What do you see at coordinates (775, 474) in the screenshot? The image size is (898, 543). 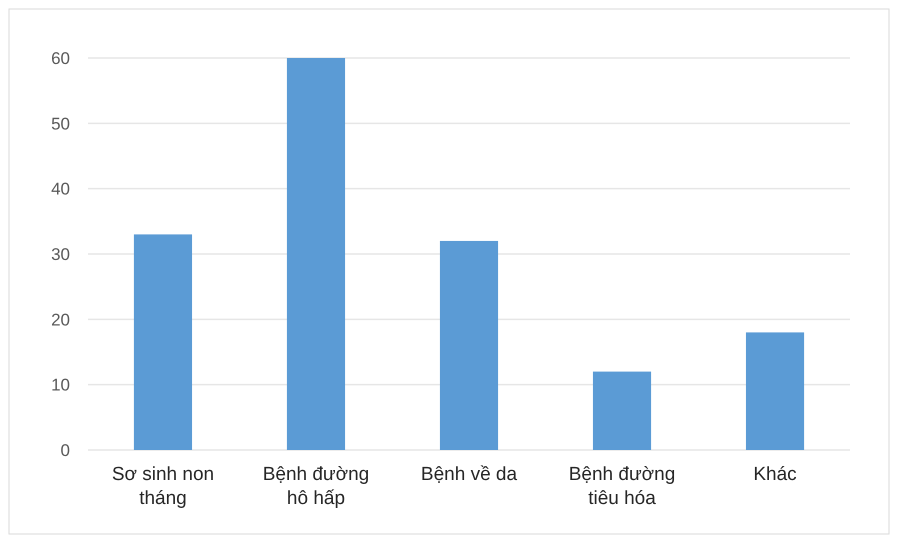 I see `x-tick-label: Khác` at bounding box center [775, 474].